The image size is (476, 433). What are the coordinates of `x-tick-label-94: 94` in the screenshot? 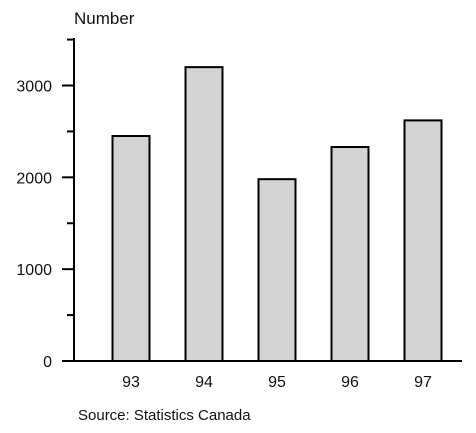 It's located at (204, 382).